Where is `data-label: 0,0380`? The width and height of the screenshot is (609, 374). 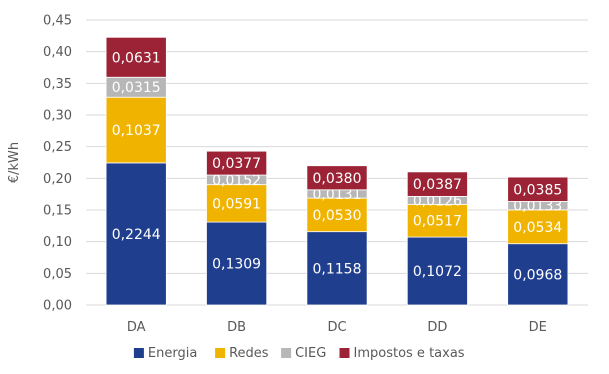
data-label: 0,0380 is located at coordinates (337, 179).